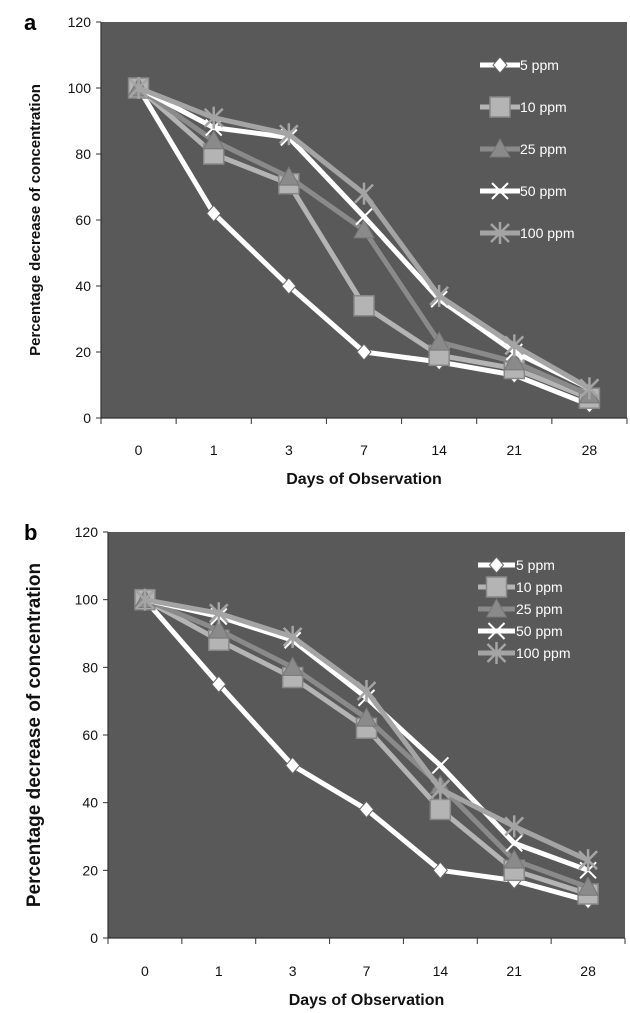  What do you see at coordinates (30, 22) in the screenshot?
I see `panel-letter: a` at bounding box center [30, 22].